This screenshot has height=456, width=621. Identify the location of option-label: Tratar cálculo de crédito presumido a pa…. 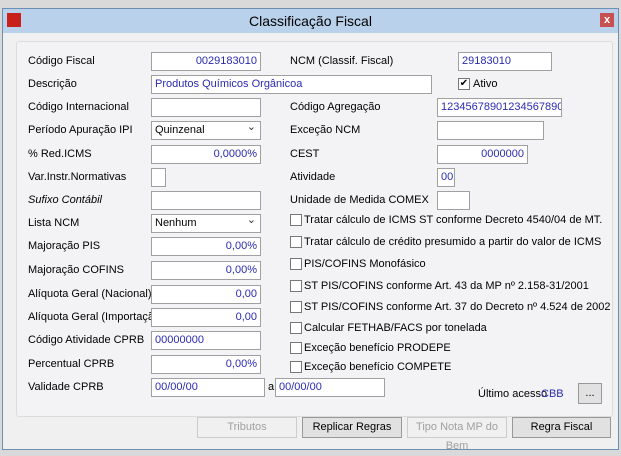
(453, 242).